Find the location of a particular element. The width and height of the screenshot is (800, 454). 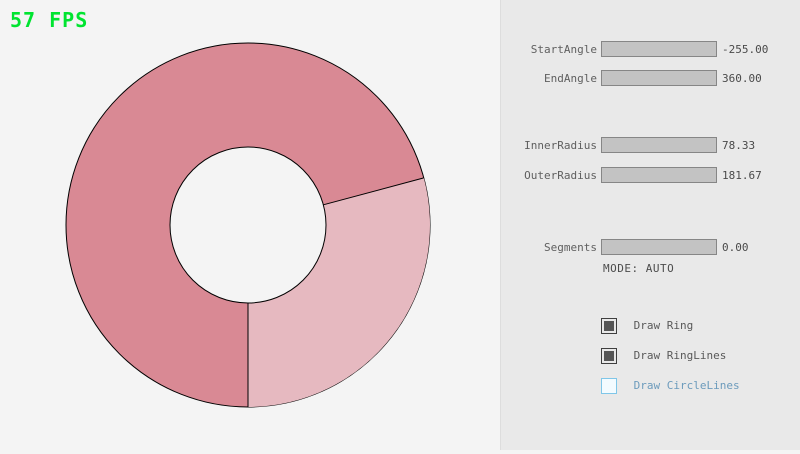

outerradius-slider is located at coordinates (659, 175).